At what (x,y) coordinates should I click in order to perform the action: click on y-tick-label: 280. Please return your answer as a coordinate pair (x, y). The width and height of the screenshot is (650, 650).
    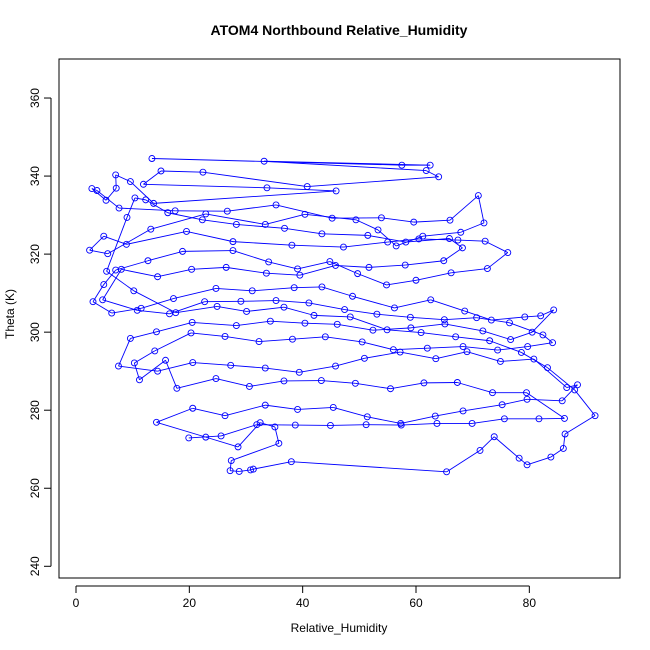
    Looking at the image, I should click on (35, 410).